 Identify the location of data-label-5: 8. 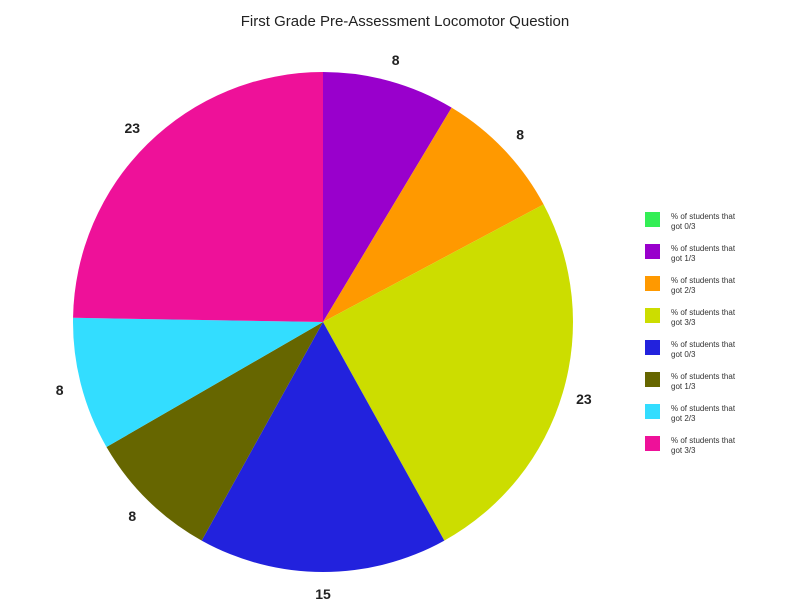
(132, 516).